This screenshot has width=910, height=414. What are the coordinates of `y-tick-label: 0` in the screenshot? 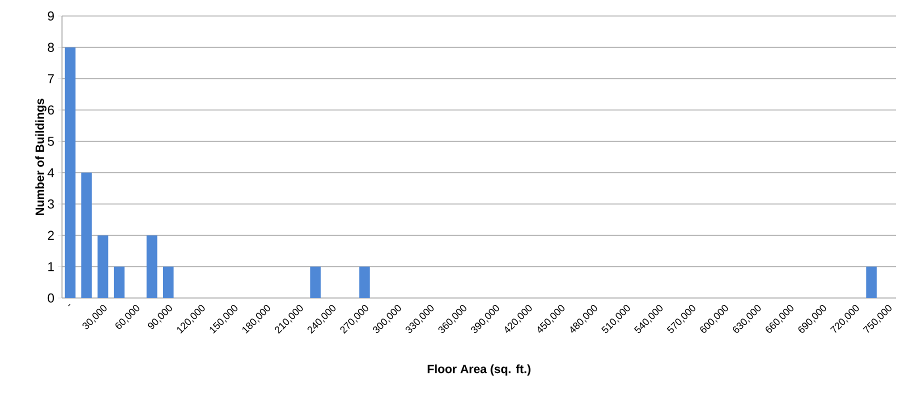 It's located at (51, 298).